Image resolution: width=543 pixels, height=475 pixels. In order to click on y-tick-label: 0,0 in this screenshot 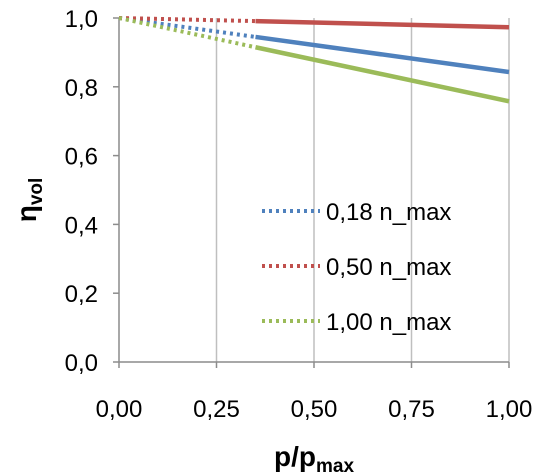, I will do `click(81, 363)`.